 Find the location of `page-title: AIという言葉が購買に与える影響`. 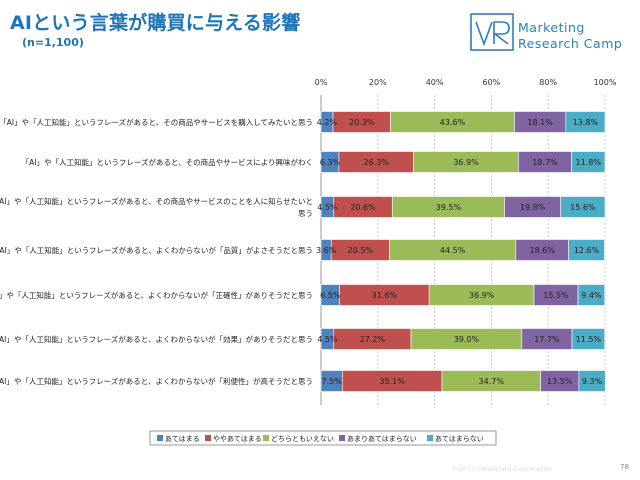

page-title: AIという言葉が購買に与える影響 is located at coordinates (155, 23).